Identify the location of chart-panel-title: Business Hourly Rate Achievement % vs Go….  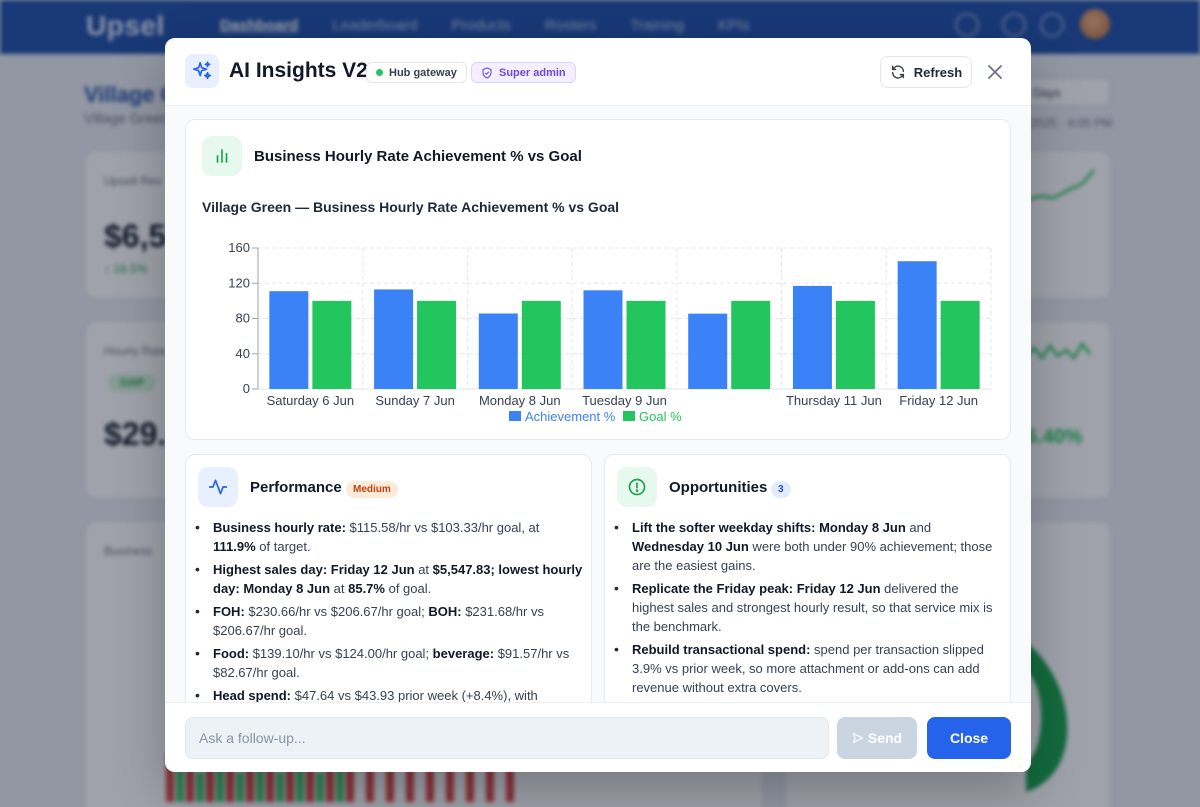
(418, 156).